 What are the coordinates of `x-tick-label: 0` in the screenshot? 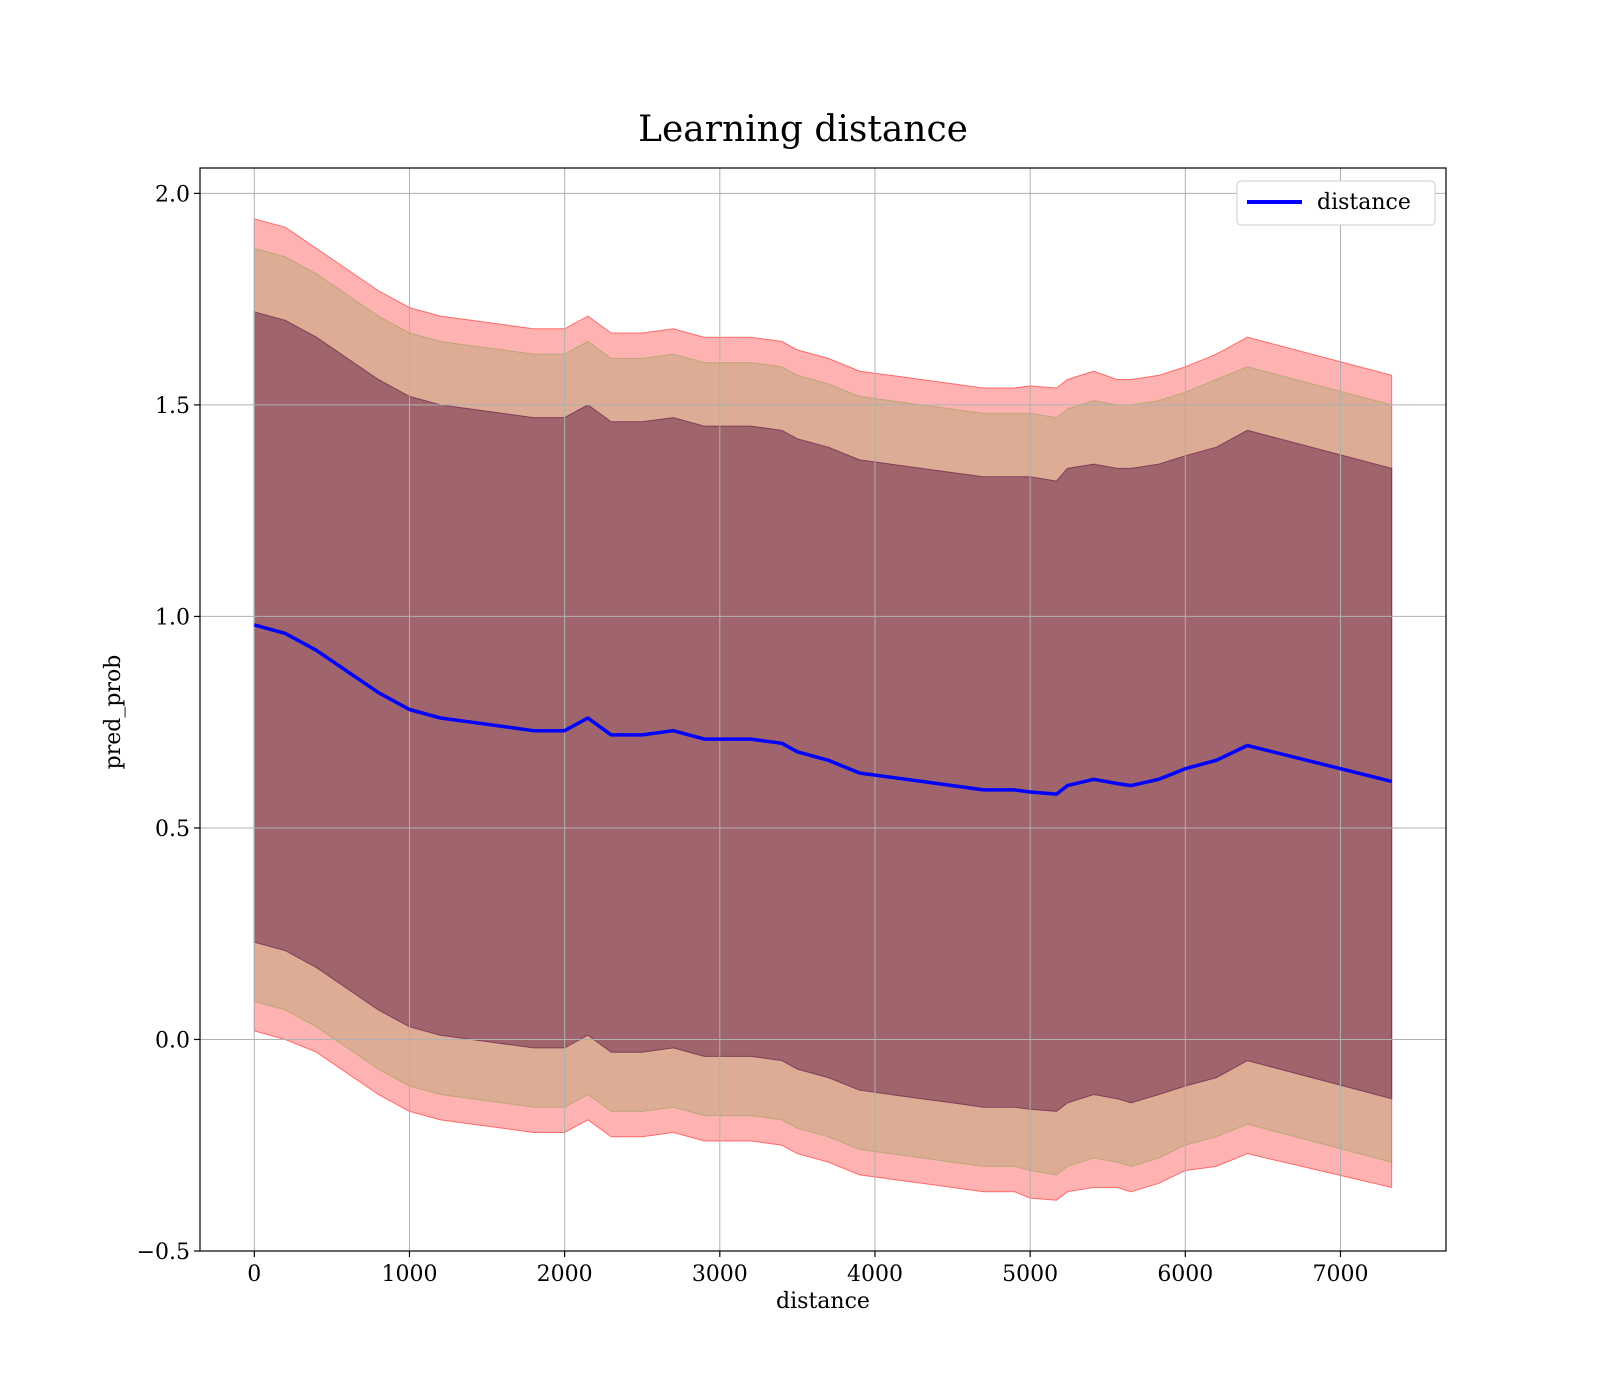 It's located at (254, 1274).